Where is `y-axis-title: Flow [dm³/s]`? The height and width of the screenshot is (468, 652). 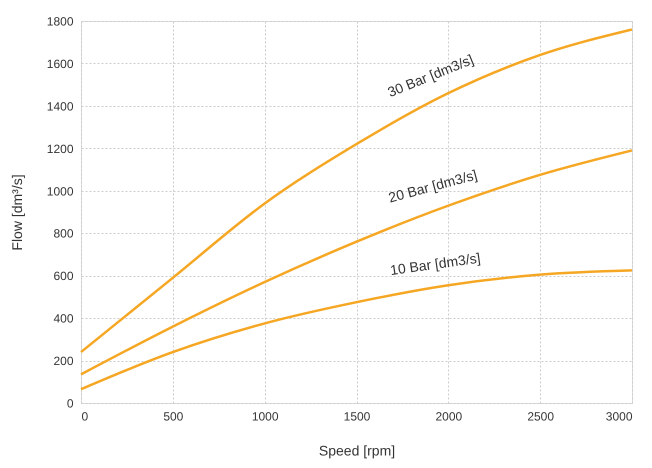
y-axis-title: Flow [dm³/s] is located at coordinates (16, 212).